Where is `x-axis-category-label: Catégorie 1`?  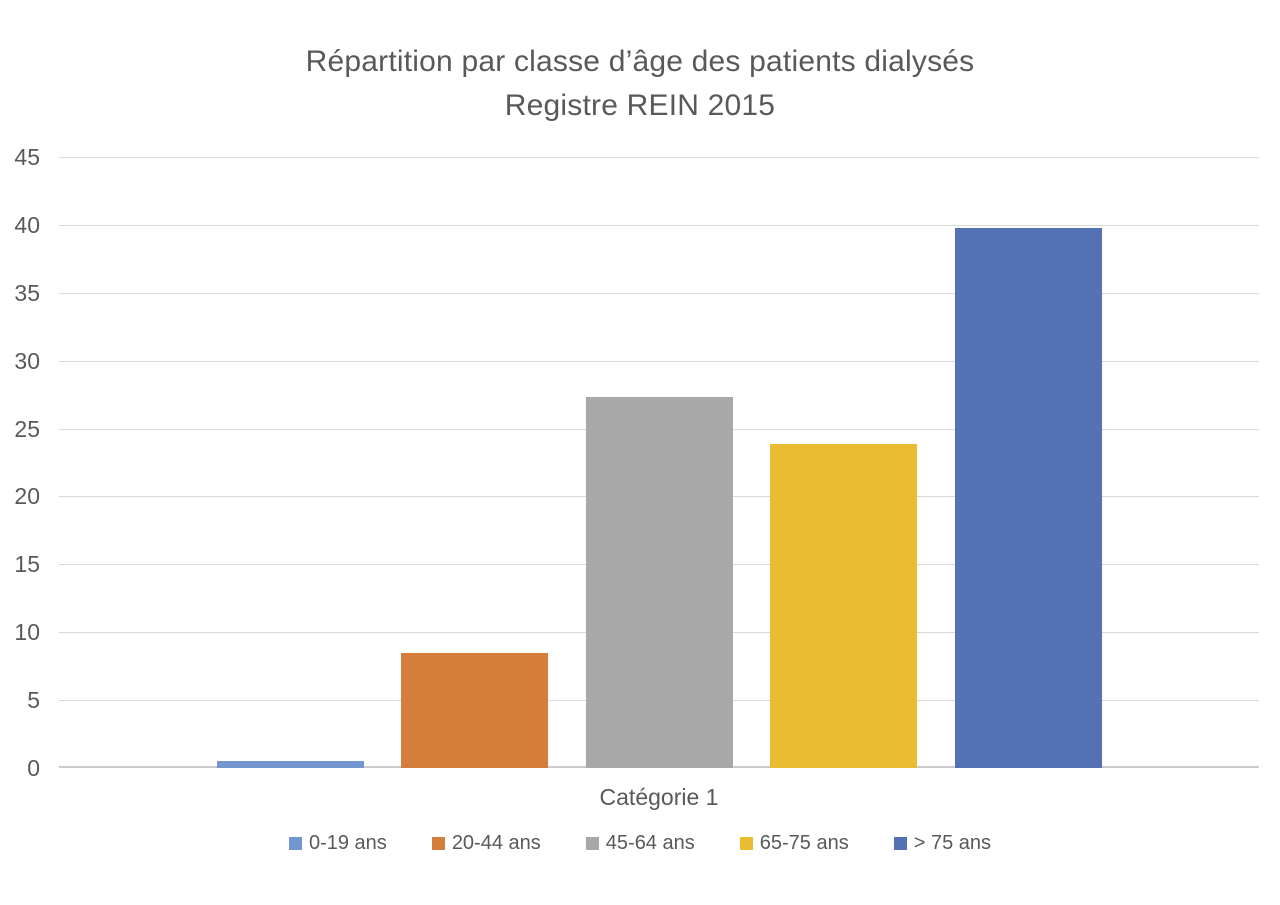
x-axis-category-label: Catégorie 1 is located at coordinates (659, 797).